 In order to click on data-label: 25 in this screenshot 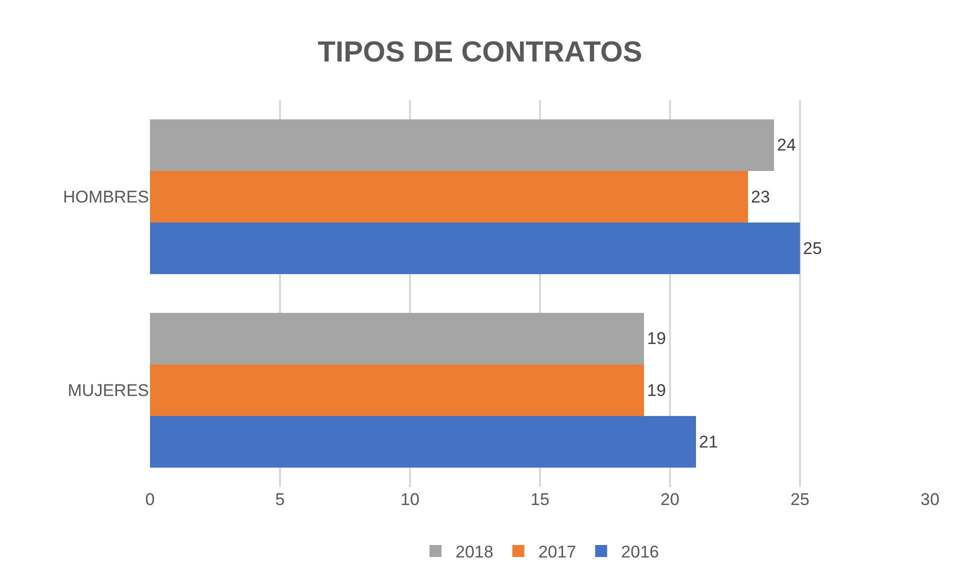, I will do `click(812, 248)`.